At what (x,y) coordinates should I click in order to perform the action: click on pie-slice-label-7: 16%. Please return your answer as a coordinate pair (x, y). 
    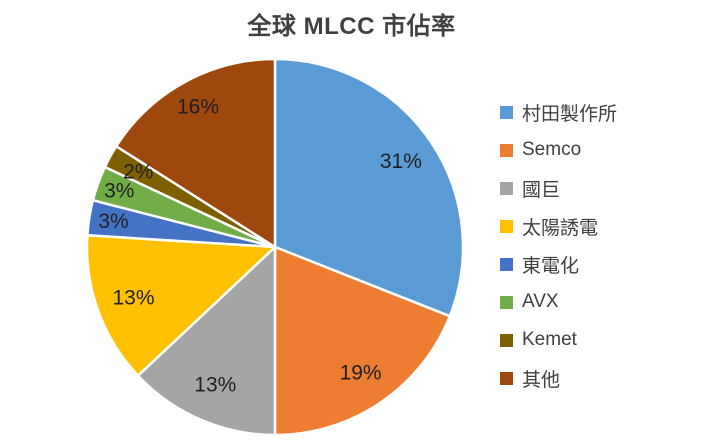
    Looking at the image, I should click on (198, 107).